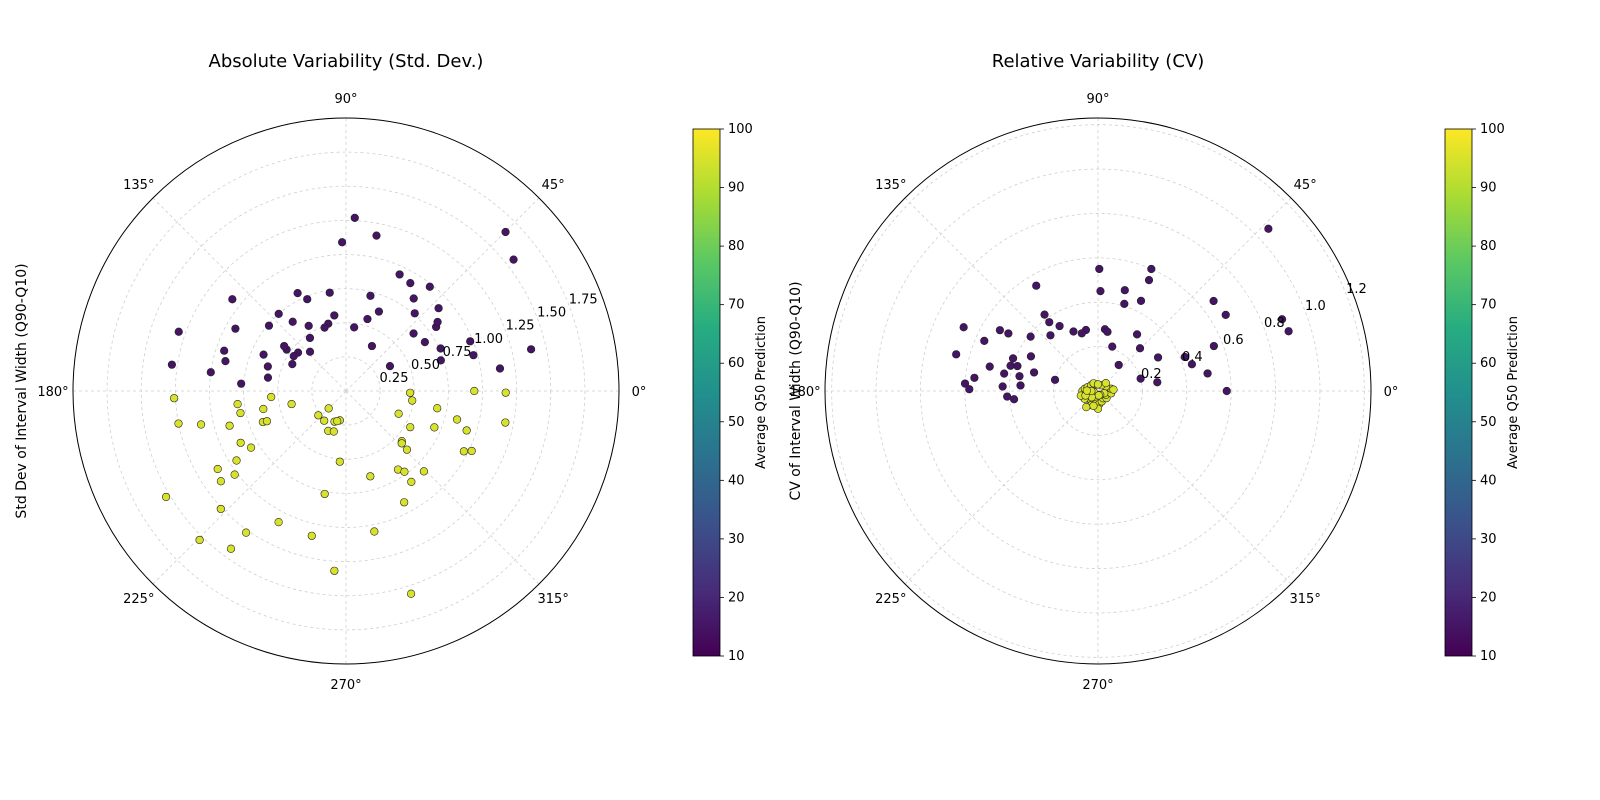 The height and width of the screenshot is (800, 1600). Describe the element at coordinates (346, 61) in the screenshot. I see `chart-title: Absolute Variability (Std. Dev.)` at that location.